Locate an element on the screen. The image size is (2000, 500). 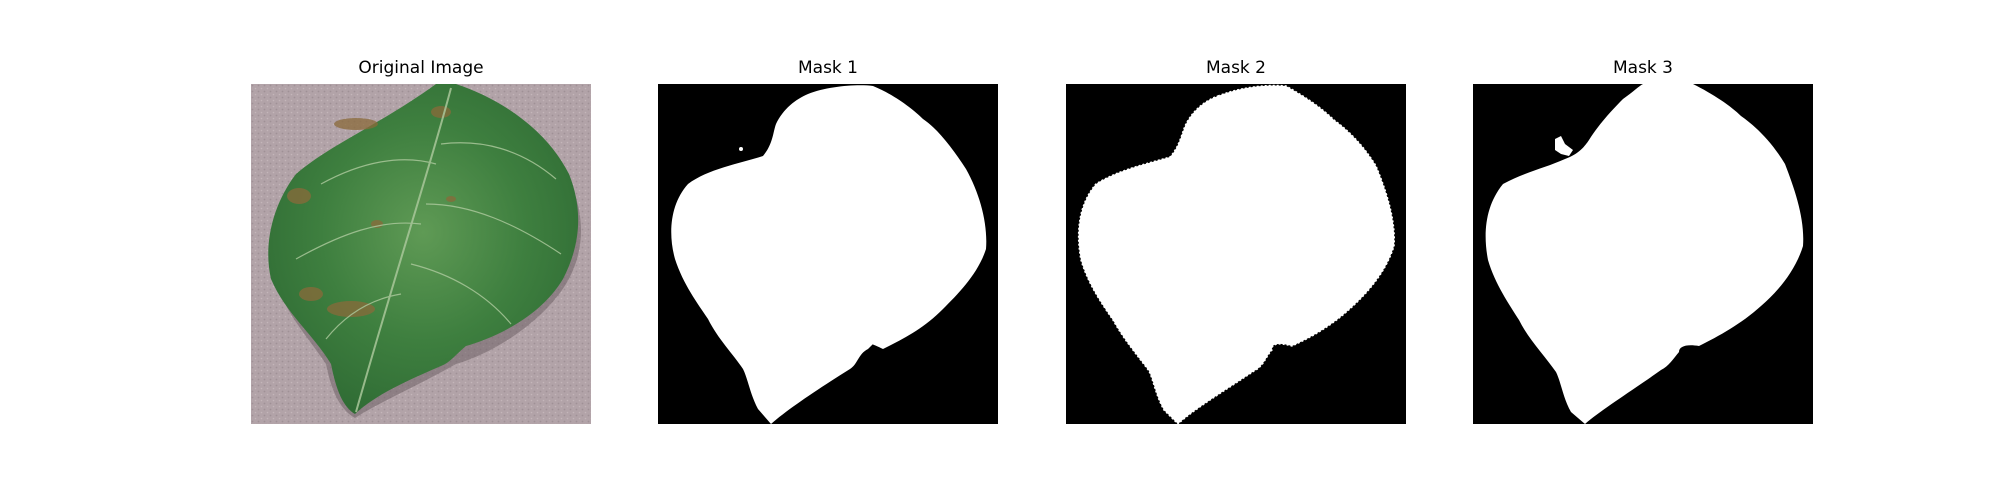
mask-1-title: Mask 1 is located at coordinates (827, 68).